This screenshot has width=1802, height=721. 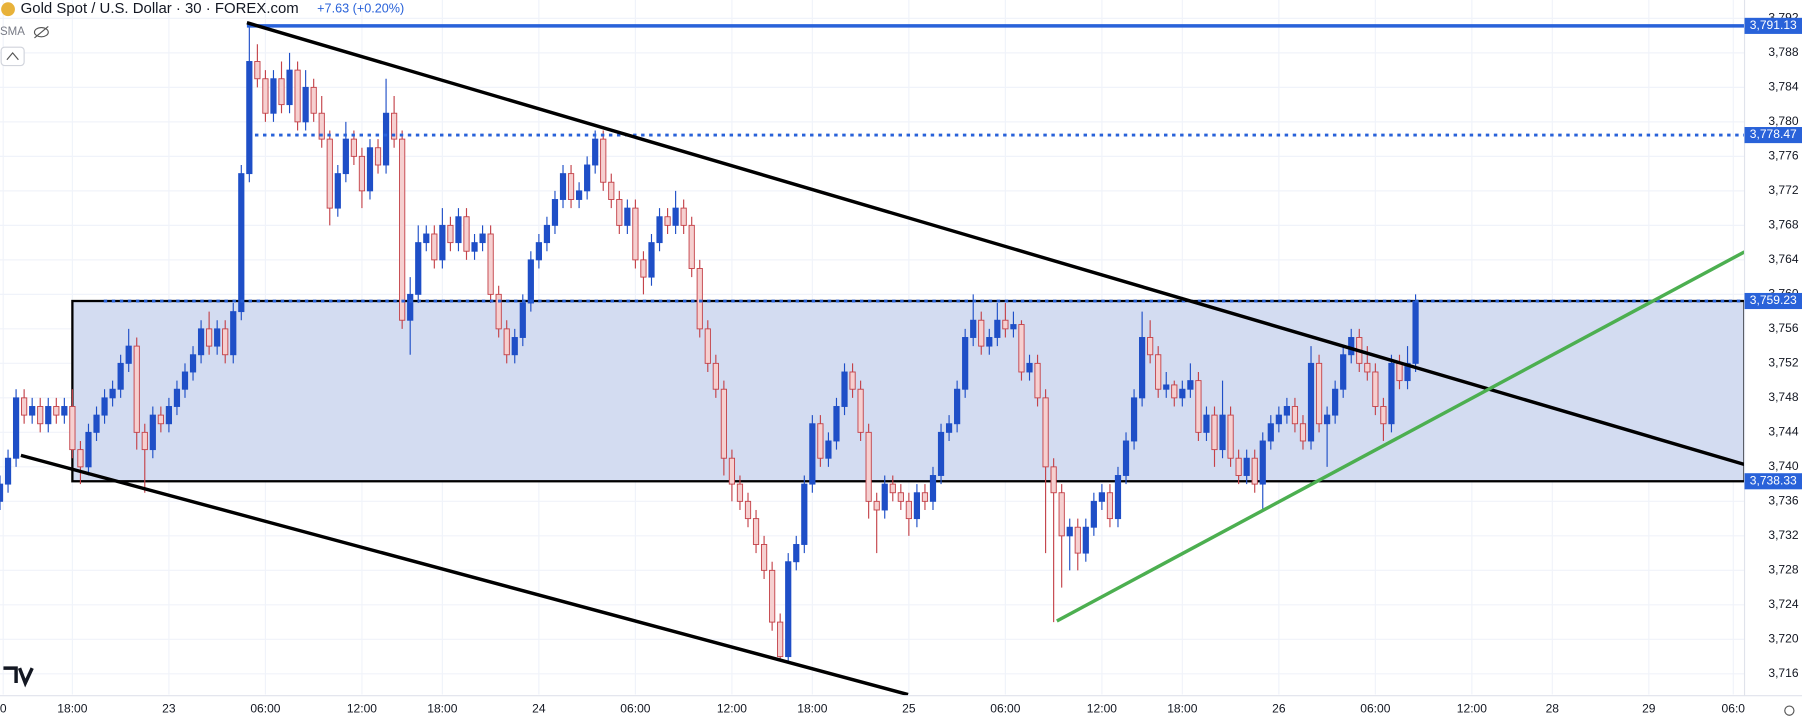 I want to click on y-tick-label: 3,736, so click(x=1783, y=501).